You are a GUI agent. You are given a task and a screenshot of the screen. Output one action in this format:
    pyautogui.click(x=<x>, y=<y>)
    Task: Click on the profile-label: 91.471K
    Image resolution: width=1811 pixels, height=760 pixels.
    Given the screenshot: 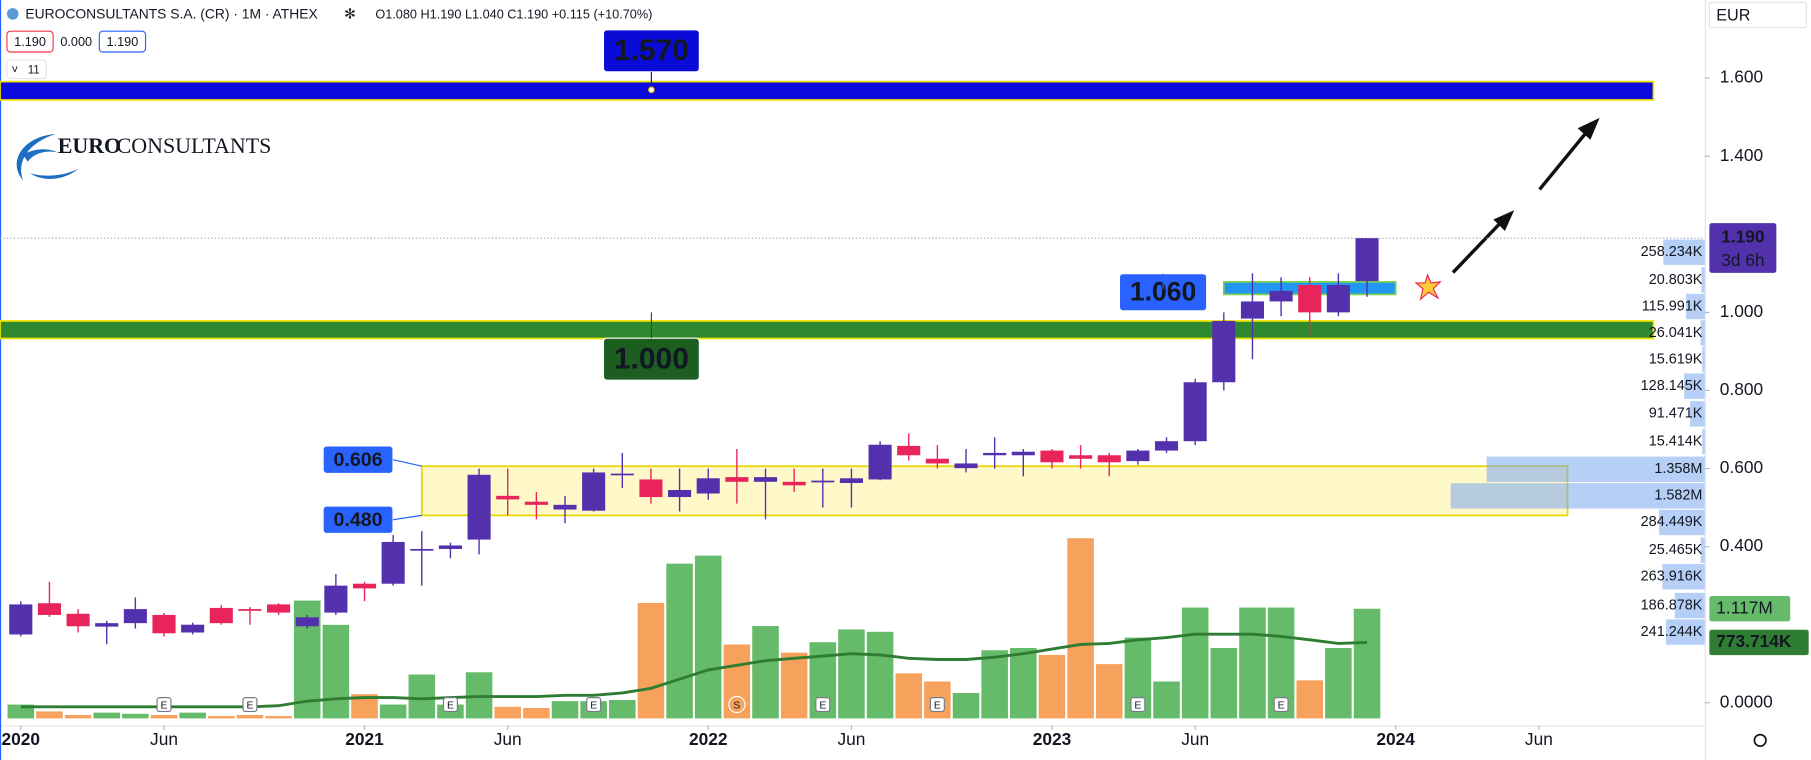 What is the action you would take?
    pyautogui.click(x=1676, y=414)
    